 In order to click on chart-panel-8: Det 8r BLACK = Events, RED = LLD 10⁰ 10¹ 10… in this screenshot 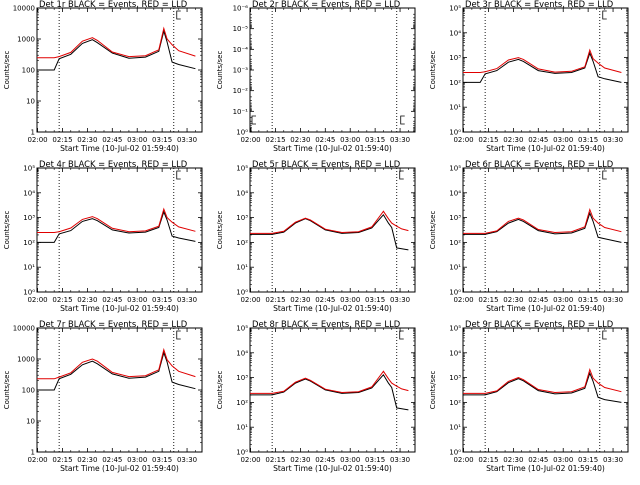, I will do `click(316, 396)`.